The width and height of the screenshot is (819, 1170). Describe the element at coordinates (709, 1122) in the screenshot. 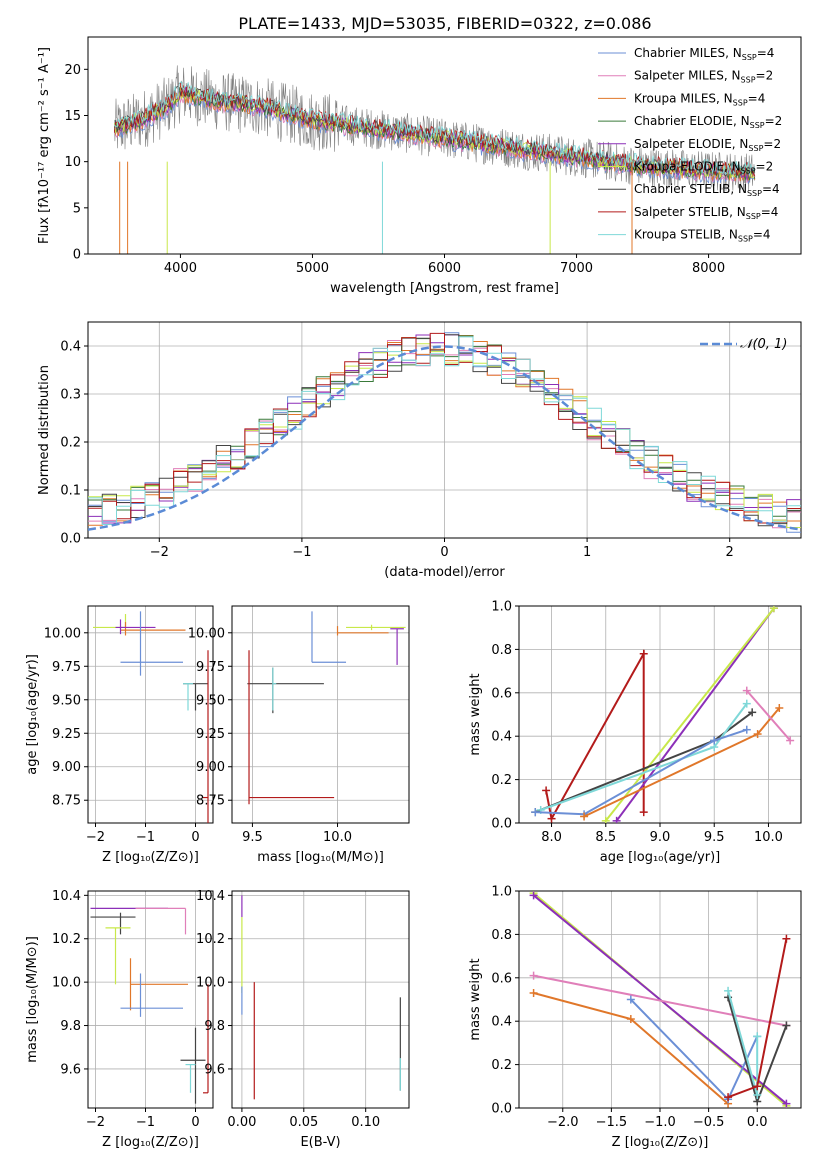

I see `x-tick-label: −0.5` at that location.